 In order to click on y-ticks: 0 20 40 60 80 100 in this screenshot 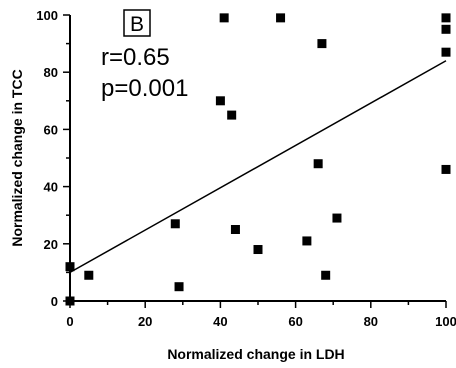, I will do `click(53, 158)`.